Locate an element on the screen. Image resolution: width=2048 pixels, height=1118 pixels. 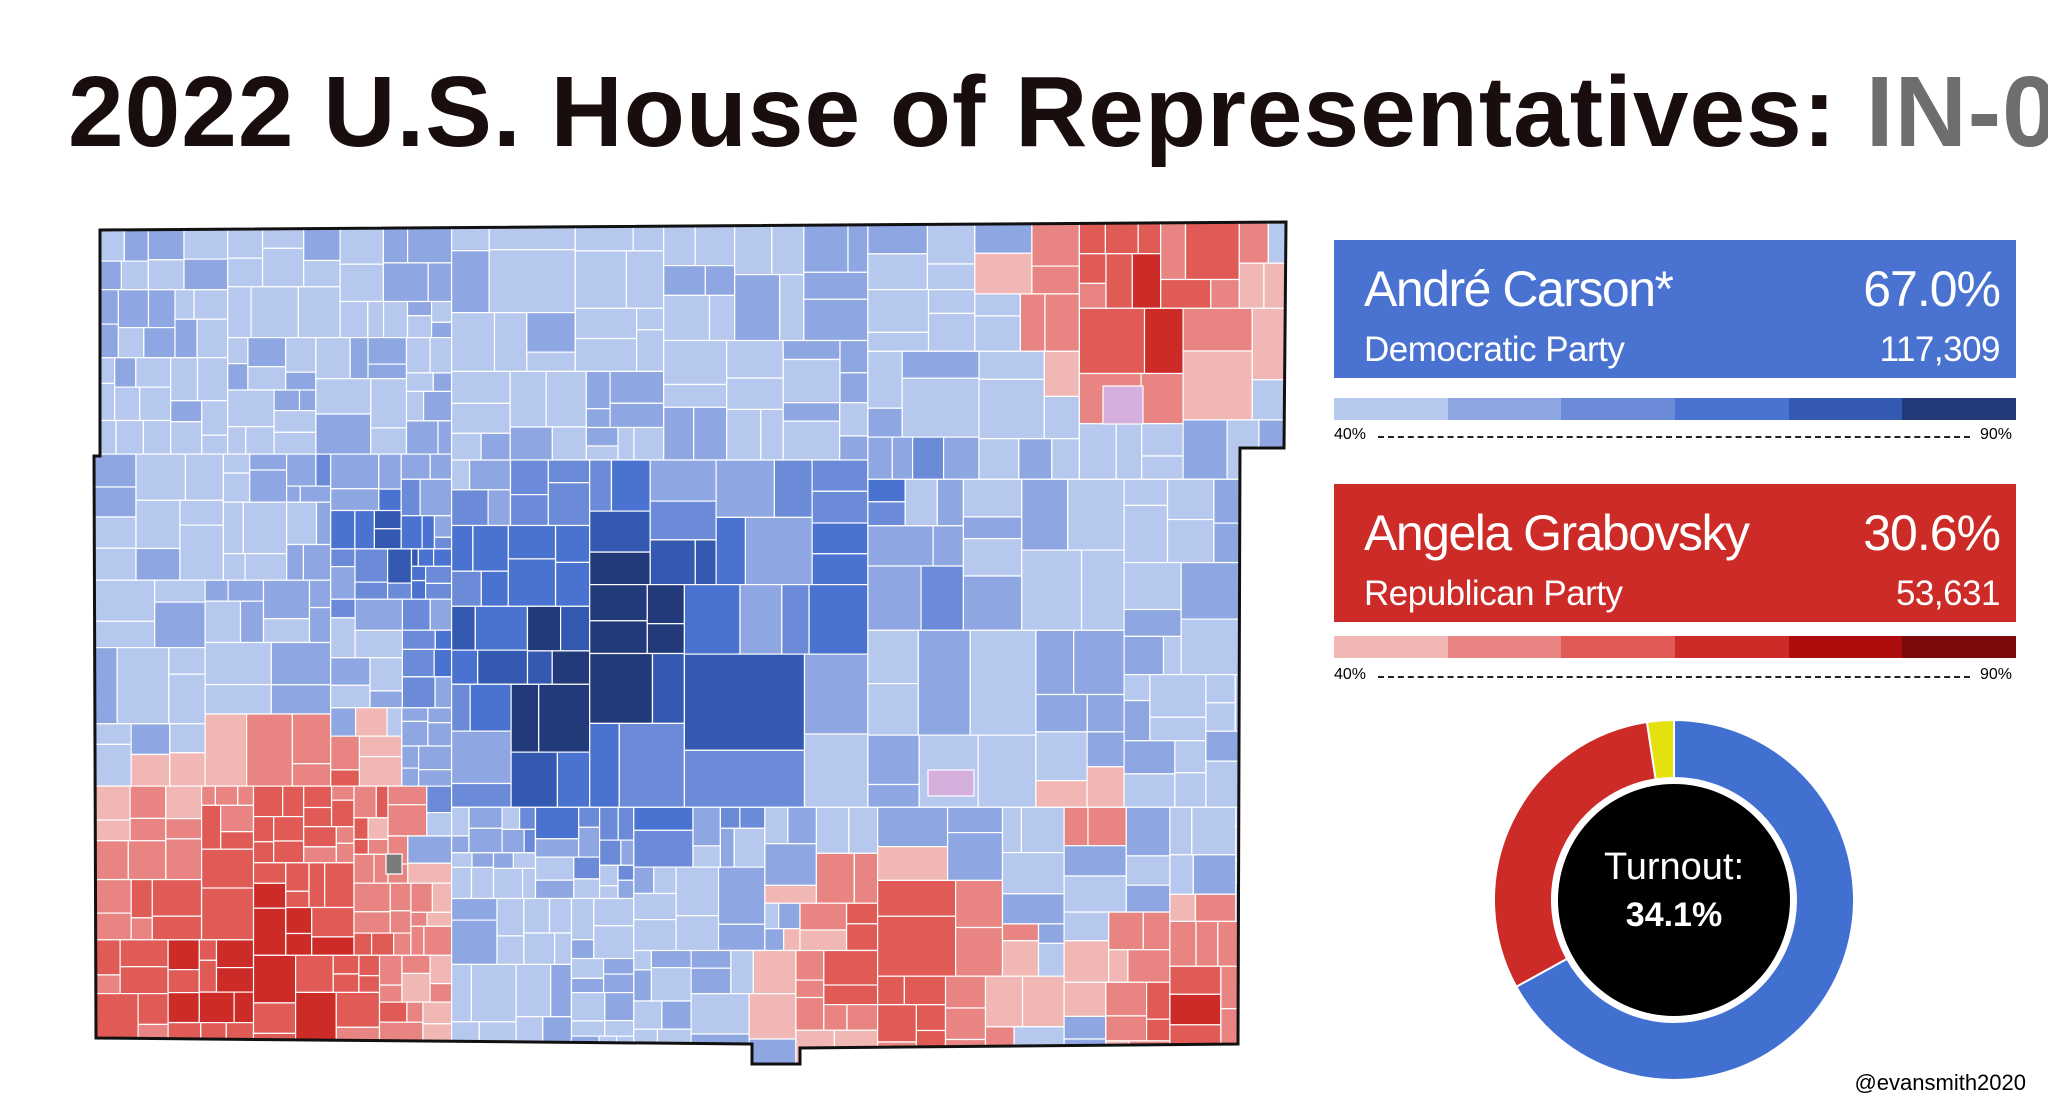
rep-color-scale is located at coordinates (1675, 647).